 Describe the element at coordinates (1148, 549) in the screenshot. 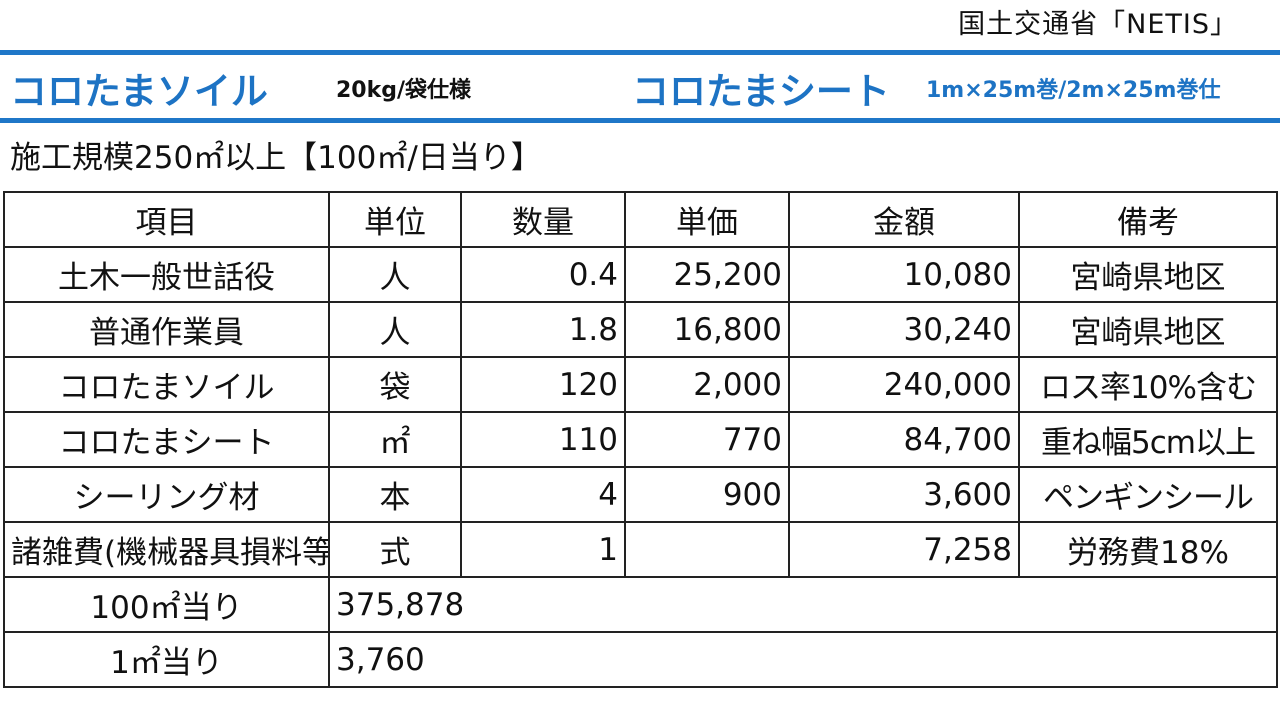

I see `cell-note: 労務費18%` at that location.